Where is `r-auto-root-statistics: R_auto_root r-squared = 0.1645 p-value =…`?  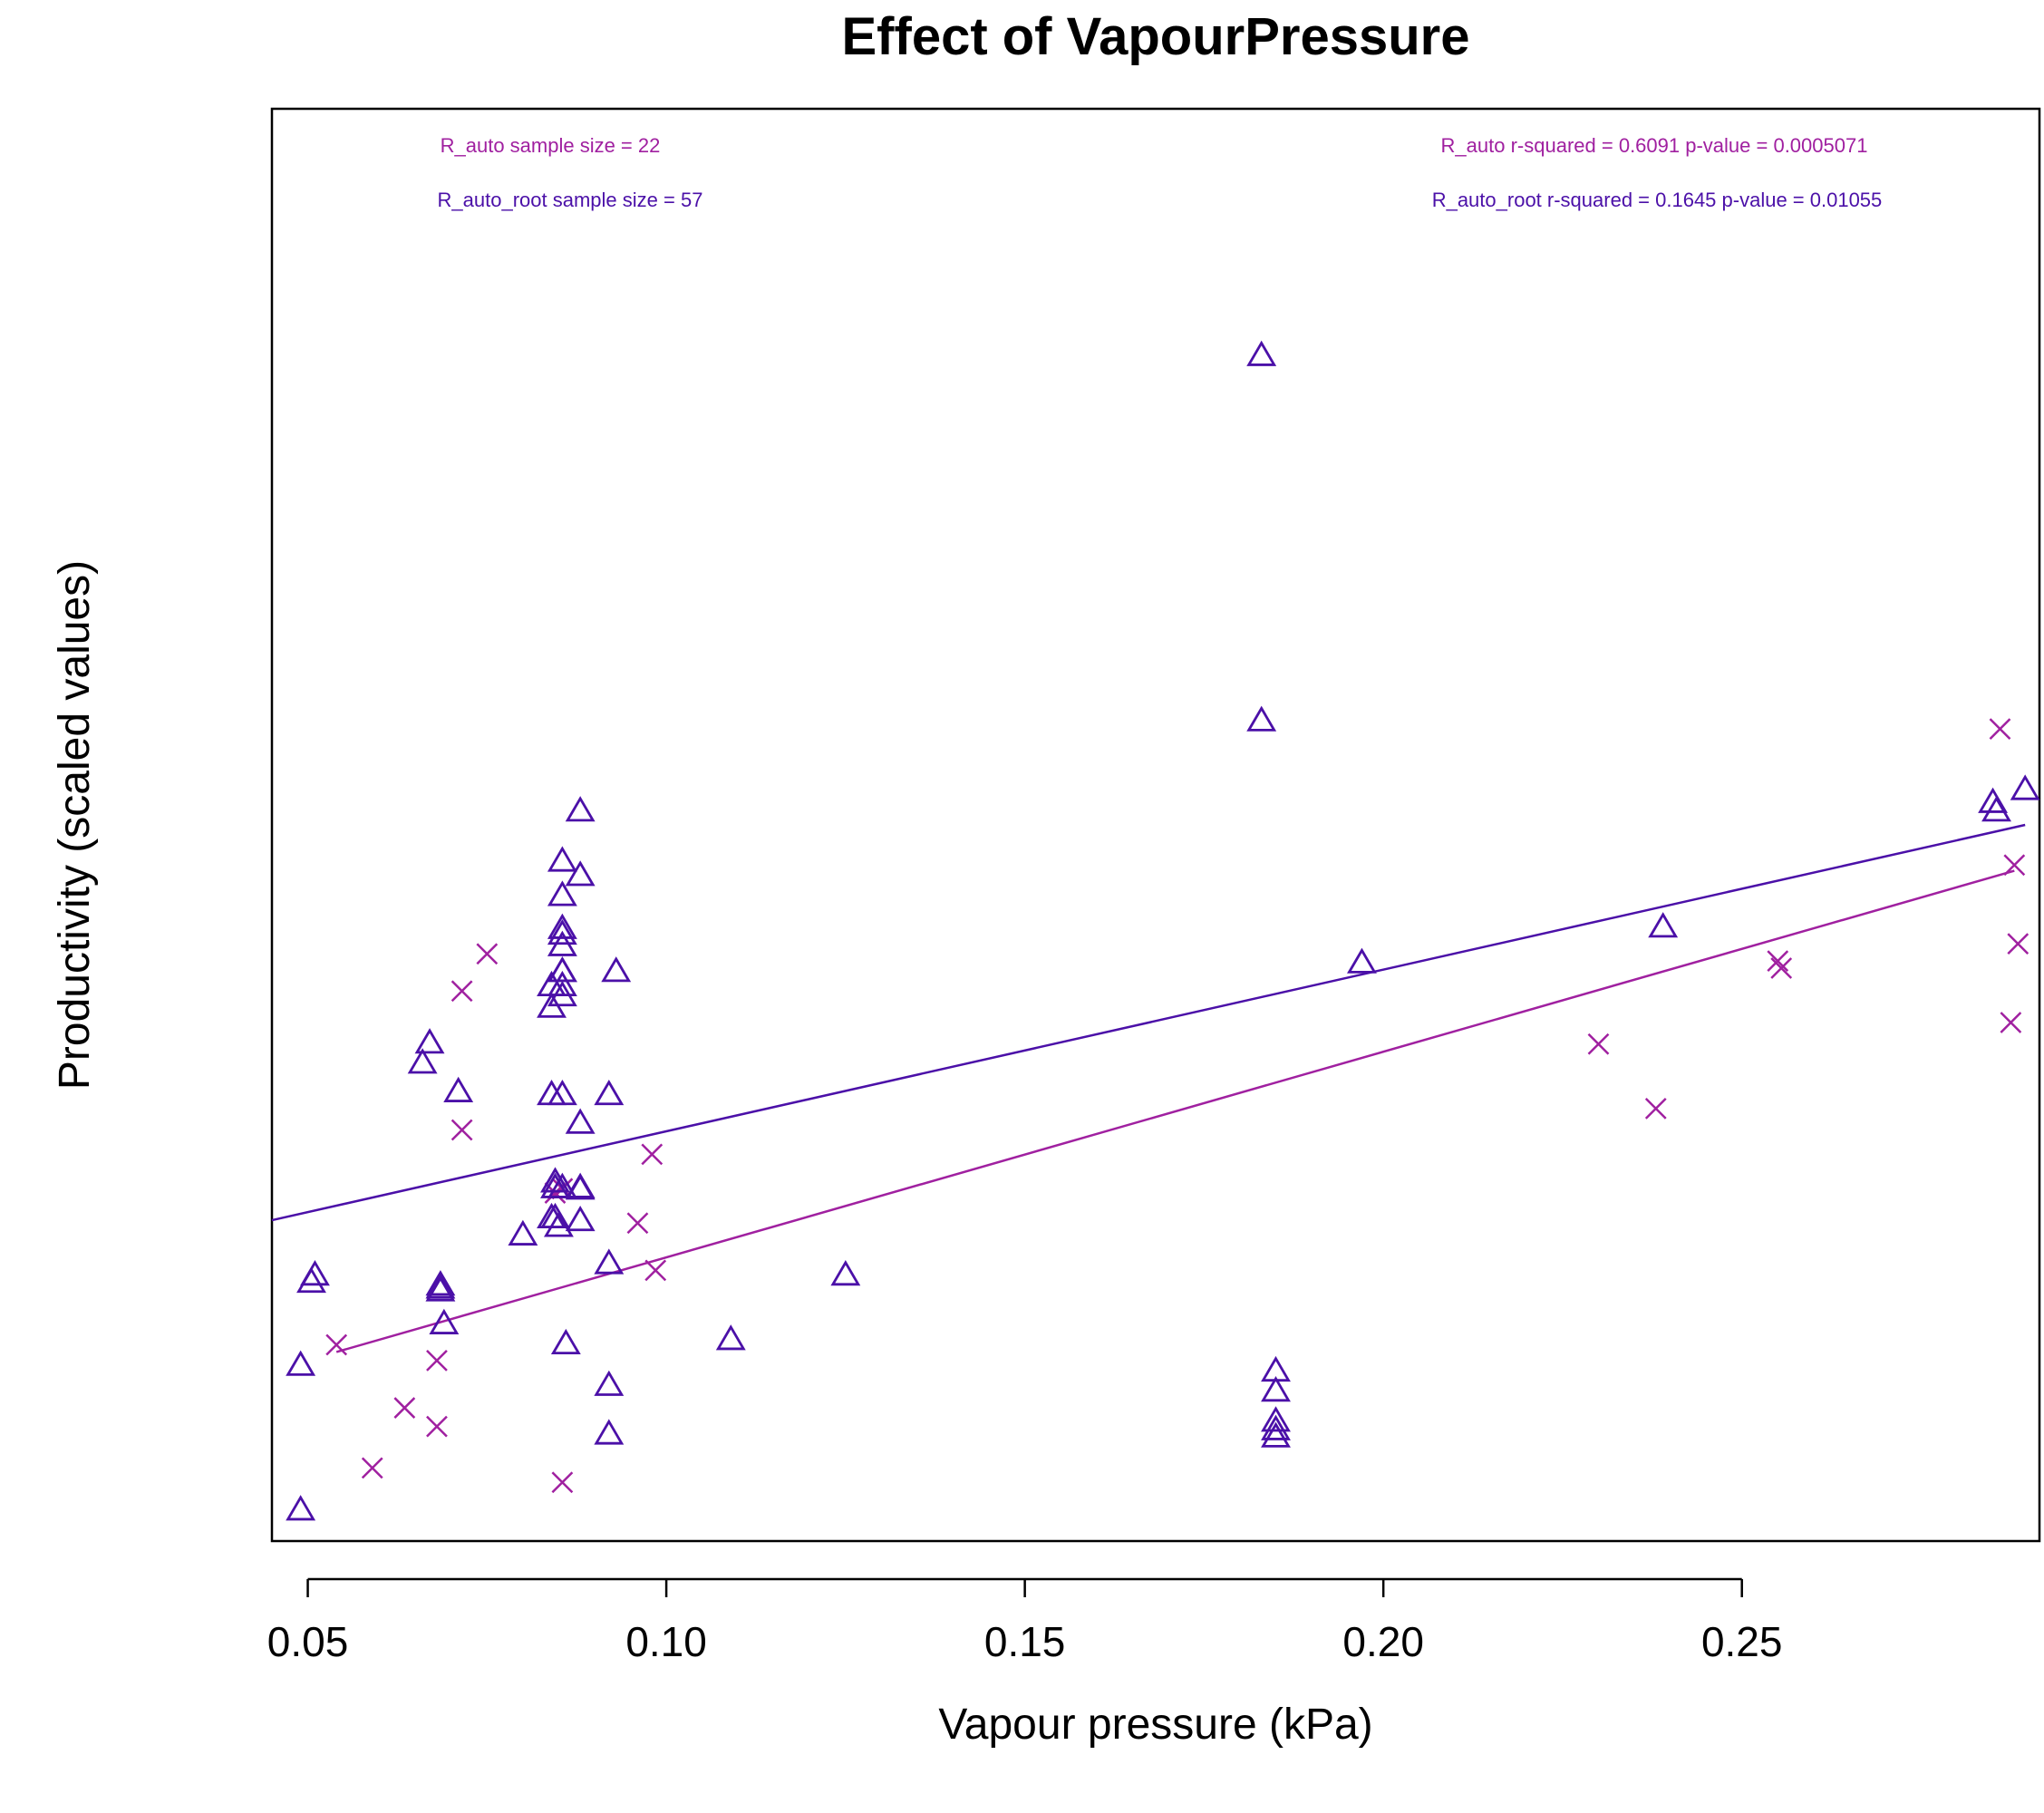 r-auto-root-statistics: R_auto_root r-squared = 0.1645 p-value =… is located at coordinates (1657, 200).